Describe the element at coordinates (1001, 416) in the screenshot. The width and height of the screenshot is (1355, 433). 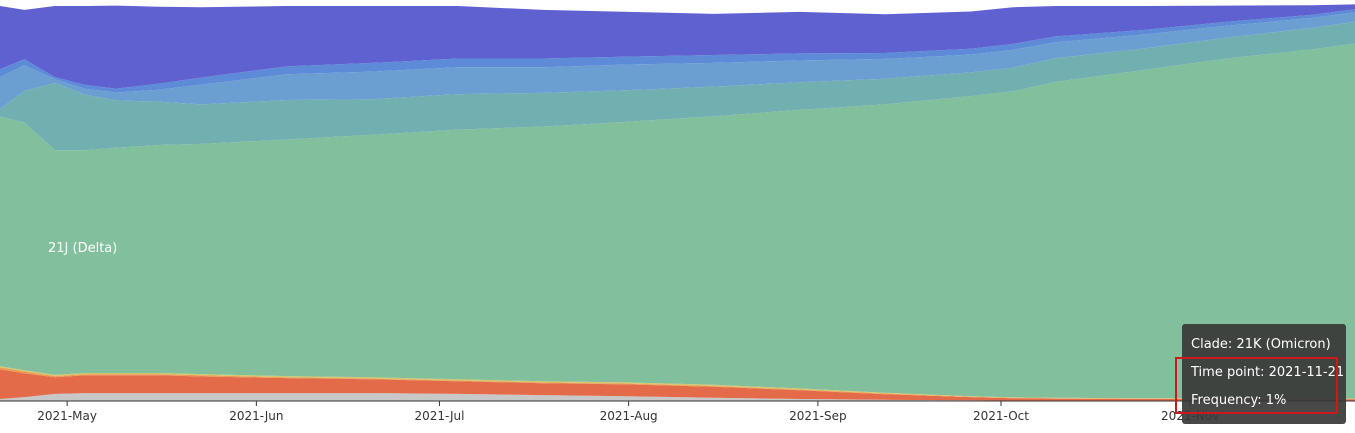
I see `x-tick-label: 2021-Oct` at that location.